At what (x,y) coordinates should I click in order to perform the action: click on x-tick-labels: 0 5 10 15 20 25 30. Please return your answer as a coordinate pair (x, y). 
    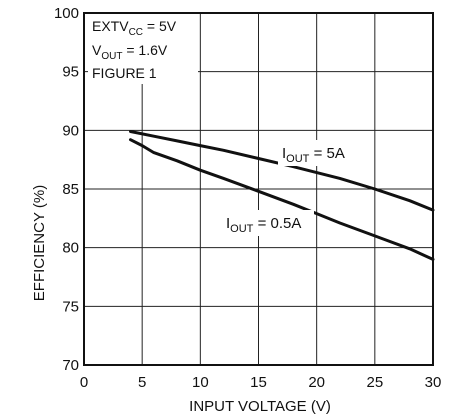
    Looking at the image, I should click on (261, 382).